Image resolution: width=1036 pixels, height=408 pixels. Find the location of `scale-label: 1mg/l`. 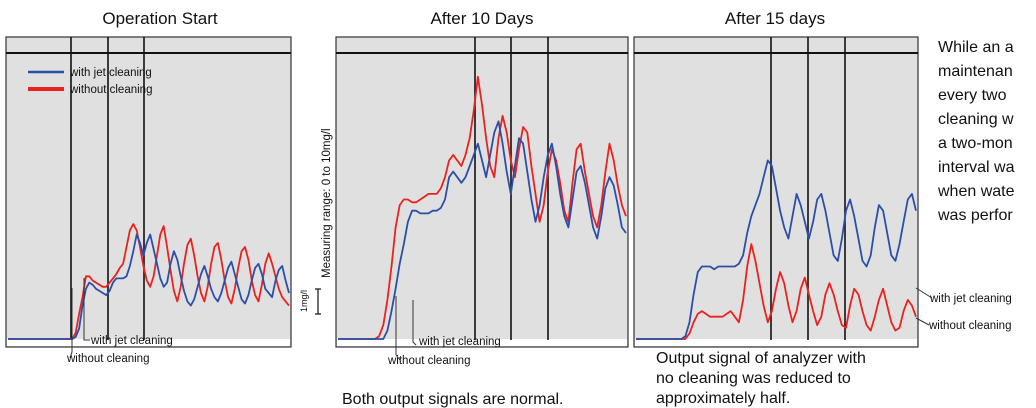

scale-label: 1mg/l is located at coordinates (304, 301).